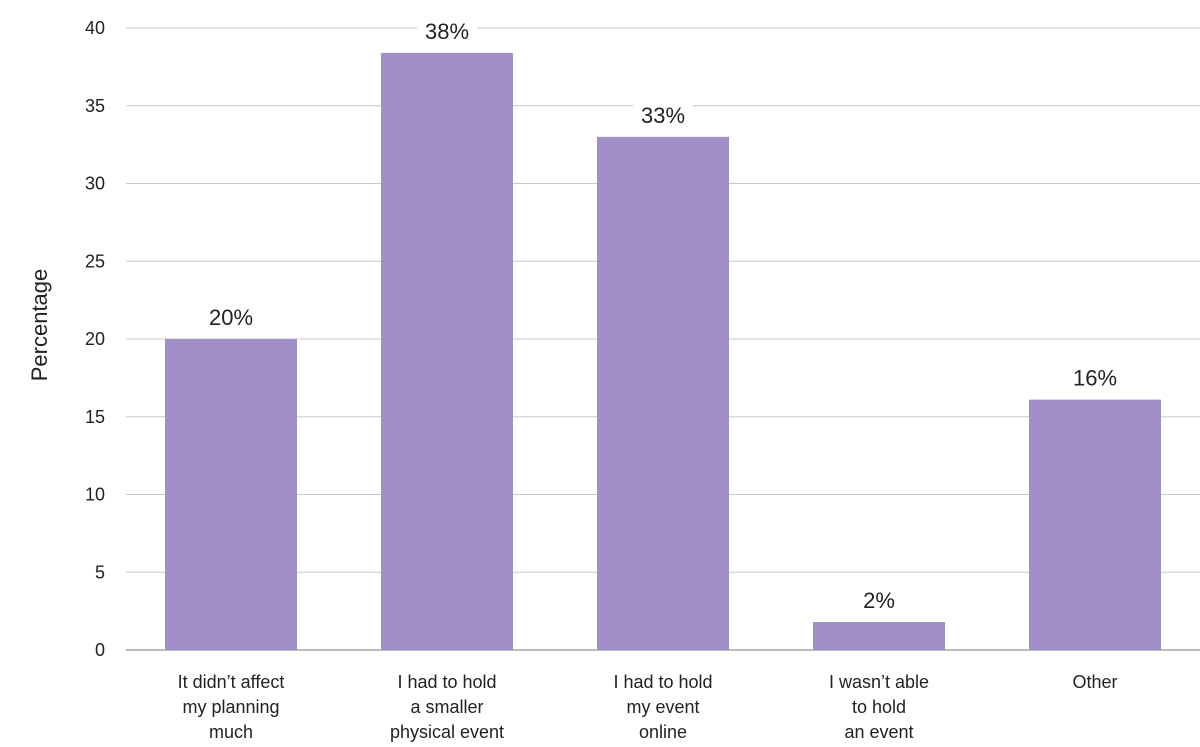 This screenshot has width=1200, height=747. Describe the element at coordinates (95, 184) in the screenshot. I see `y-tick-label: 30` at that location.